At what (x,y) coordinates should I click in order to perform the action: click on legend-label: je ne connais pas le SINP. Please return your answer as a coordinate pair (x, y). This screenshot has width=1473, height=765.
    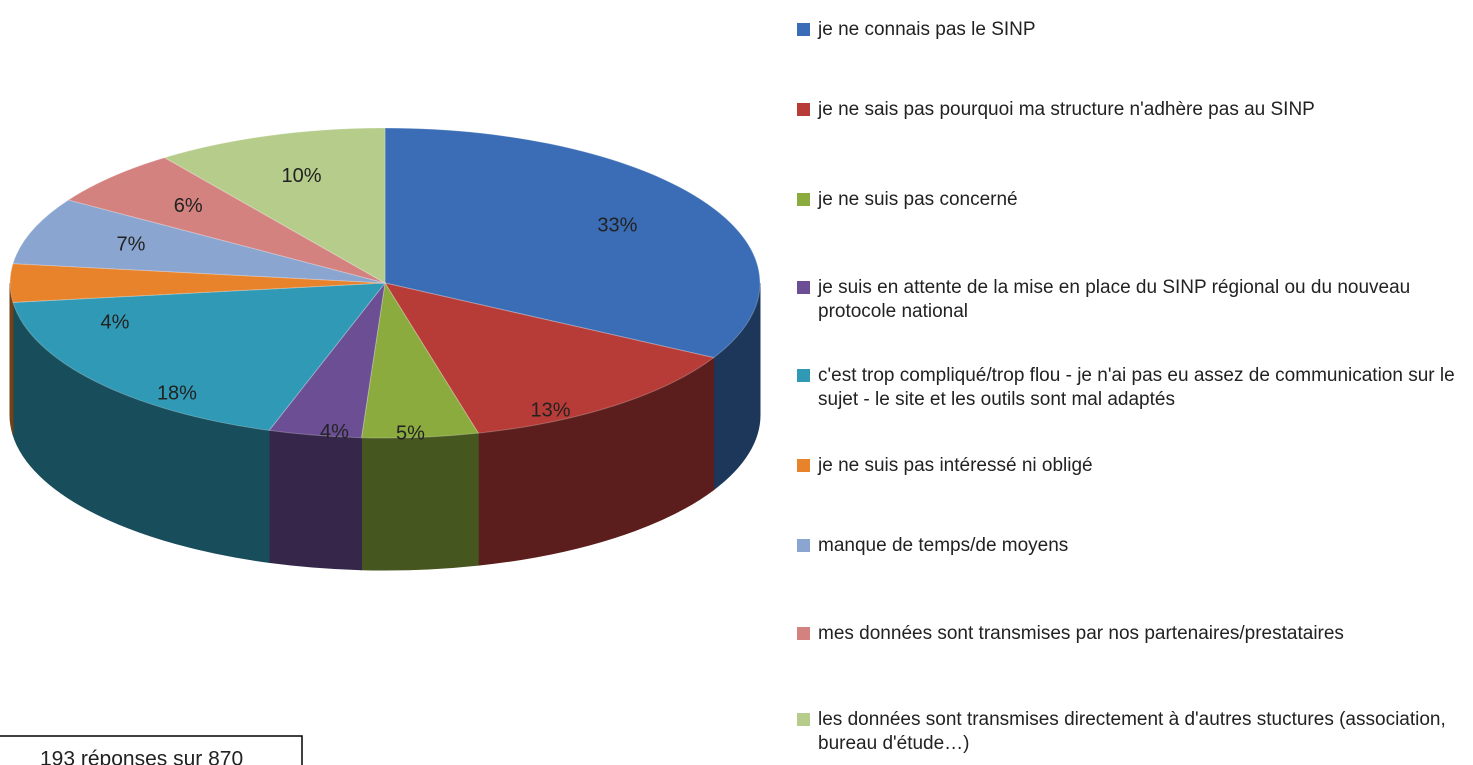
    Looking at the image, I should click on (927, 29).